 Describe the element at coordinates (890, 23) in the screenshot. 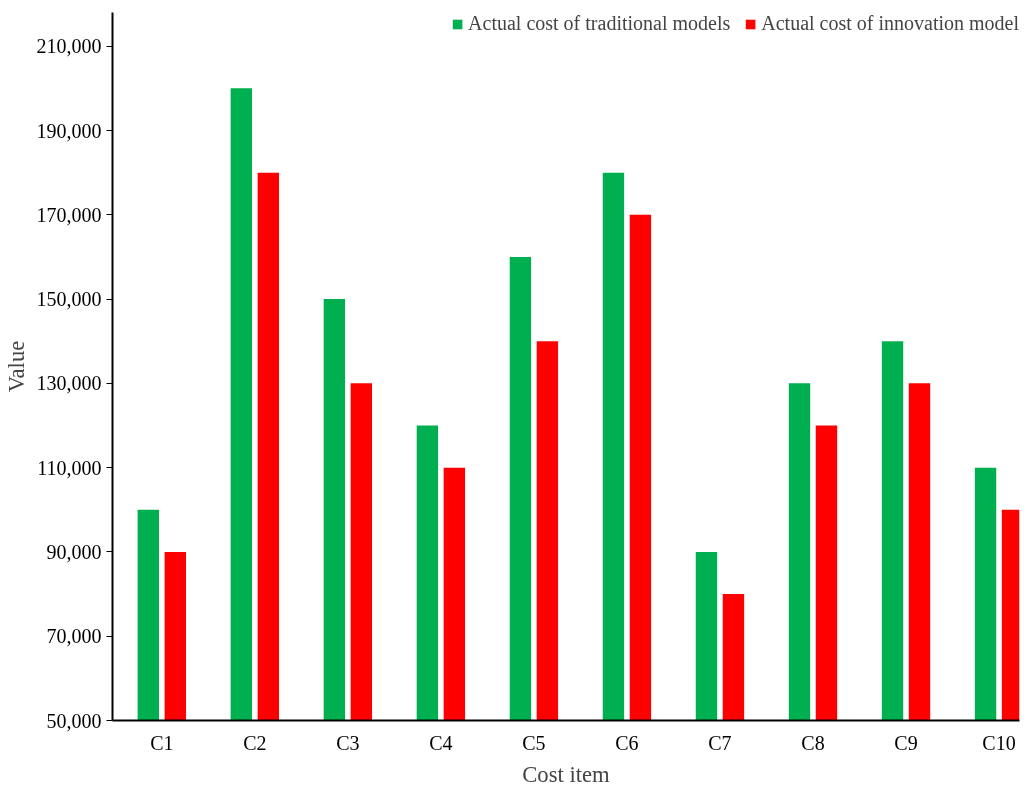

I see `legend-label: Actual cost of innovation model` at that location.